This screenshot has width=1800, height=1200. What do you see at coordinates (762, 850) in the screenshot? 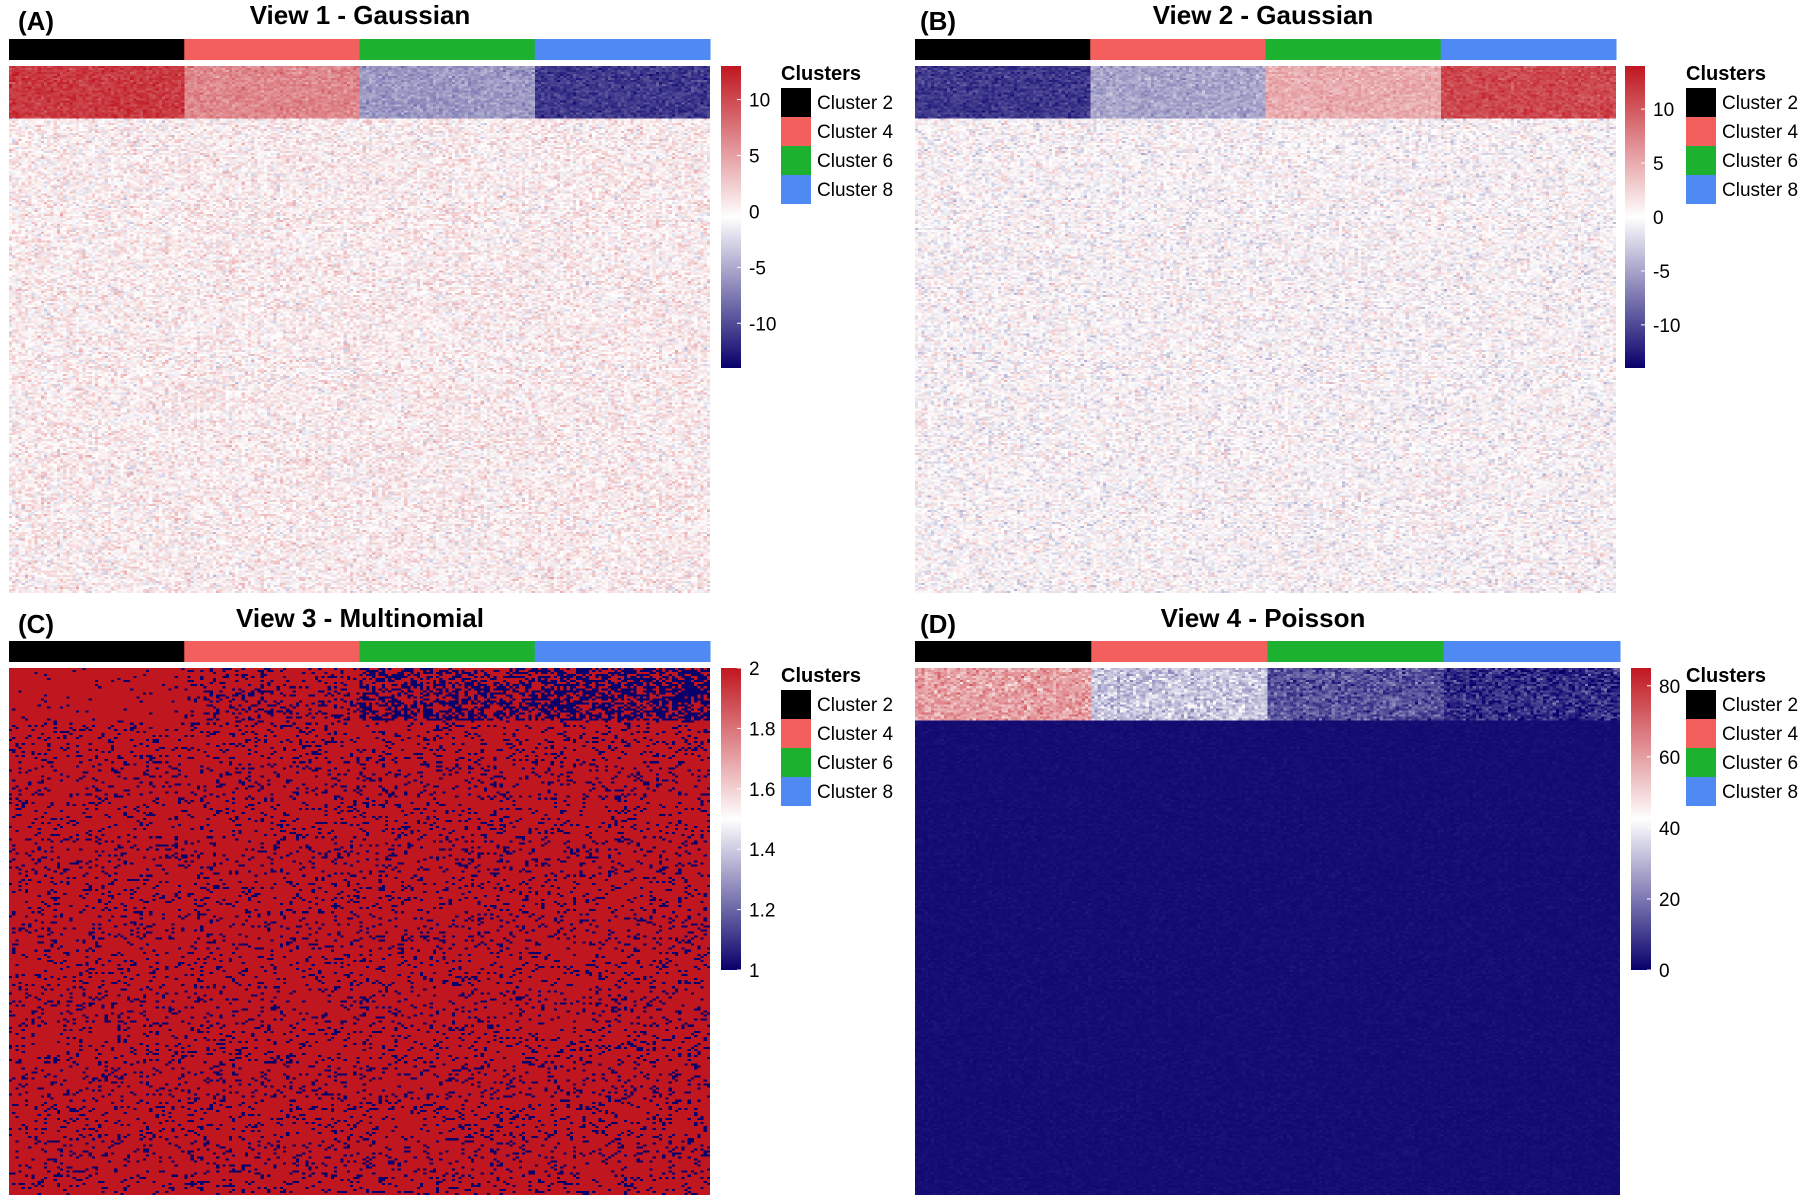
I see `colorbar-tick-label: 1.4` at bounding box center [762, 850].